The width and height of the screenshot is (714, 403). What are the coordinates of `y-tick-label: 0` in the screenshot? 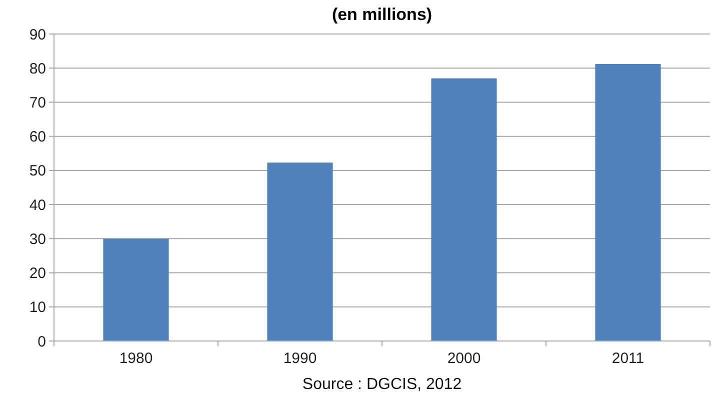 It's located at (42, 341).